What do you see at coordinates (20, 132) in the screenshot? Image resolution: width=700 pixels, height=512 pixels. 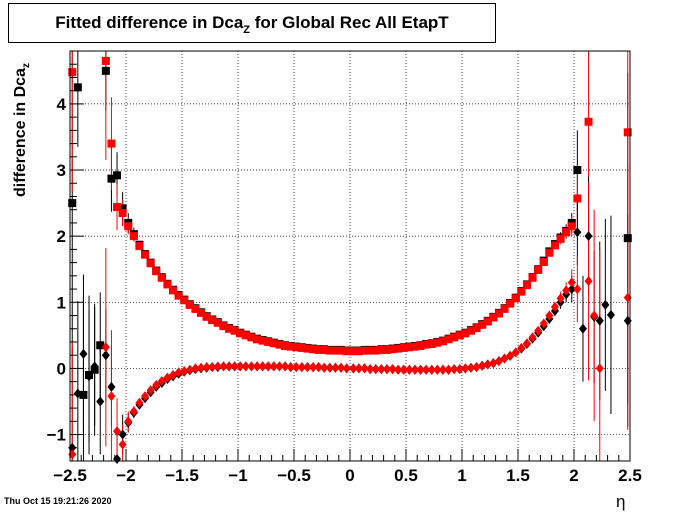 I see `y-axis-label-main: difference in Dca` at bounding box center [20, 132].